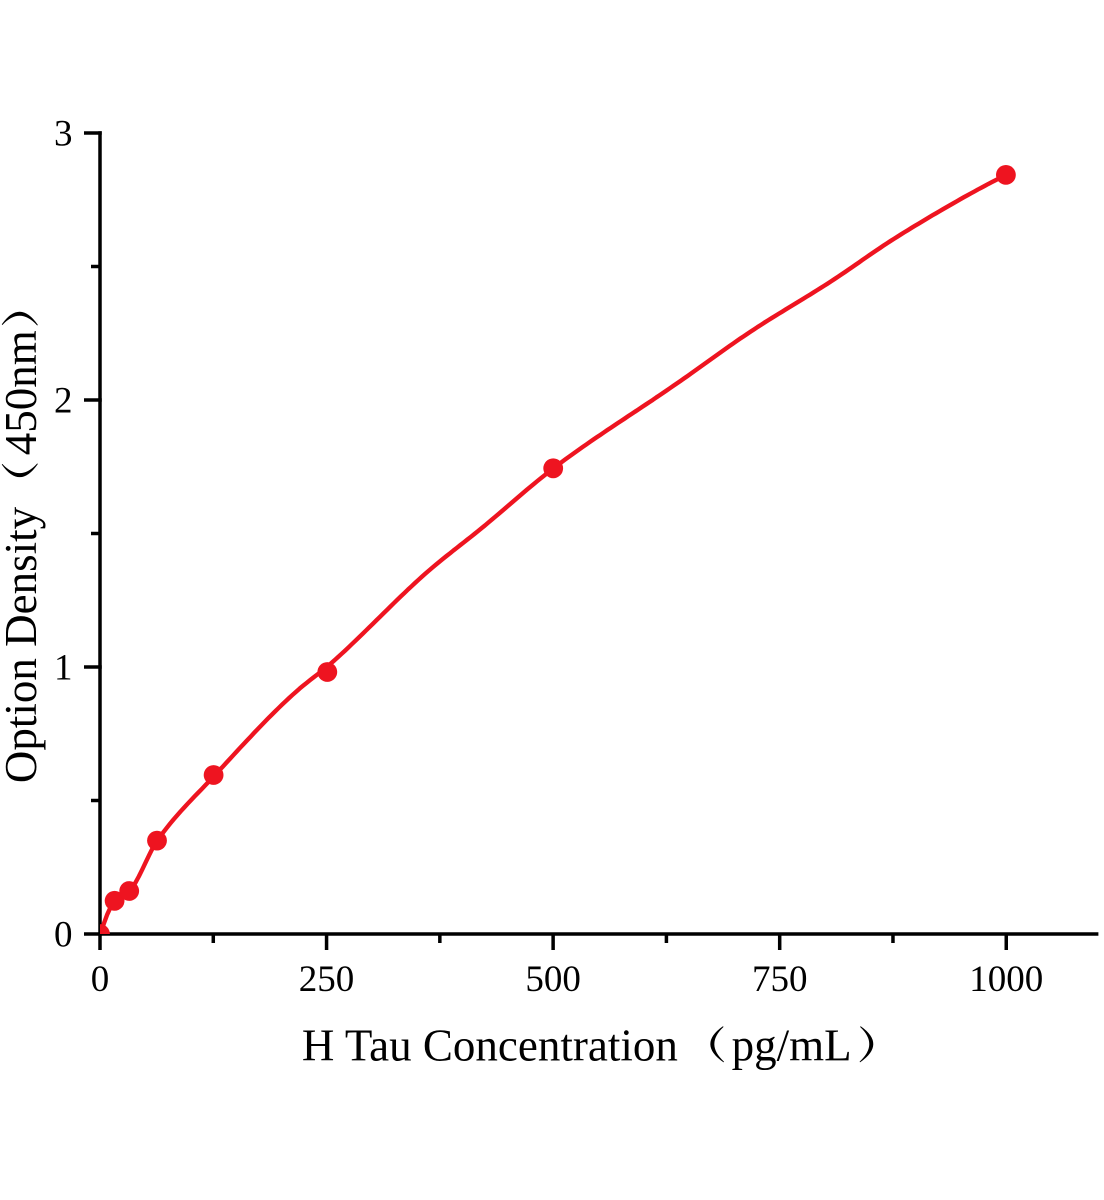 This screenshot has width=1104, height=1200. Describe the element at coordinates (327, 979) in the screenshot. I see `svg-text: 250` at that location.